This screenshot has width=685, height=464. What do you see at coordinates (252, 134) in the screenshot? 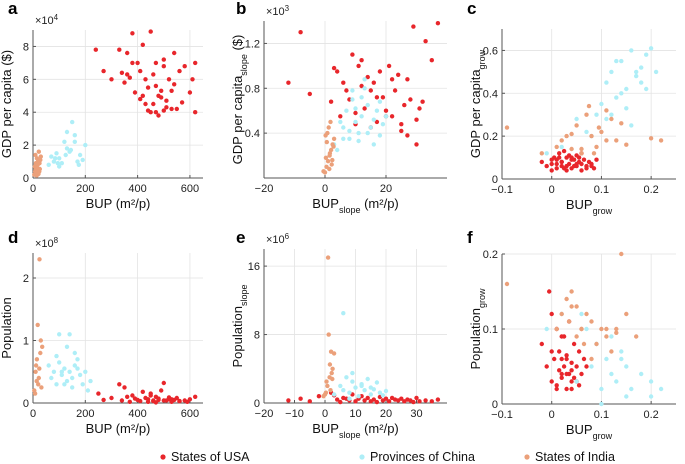
I see `y-tick-label: 0.4` at bounding box center [252, 134].